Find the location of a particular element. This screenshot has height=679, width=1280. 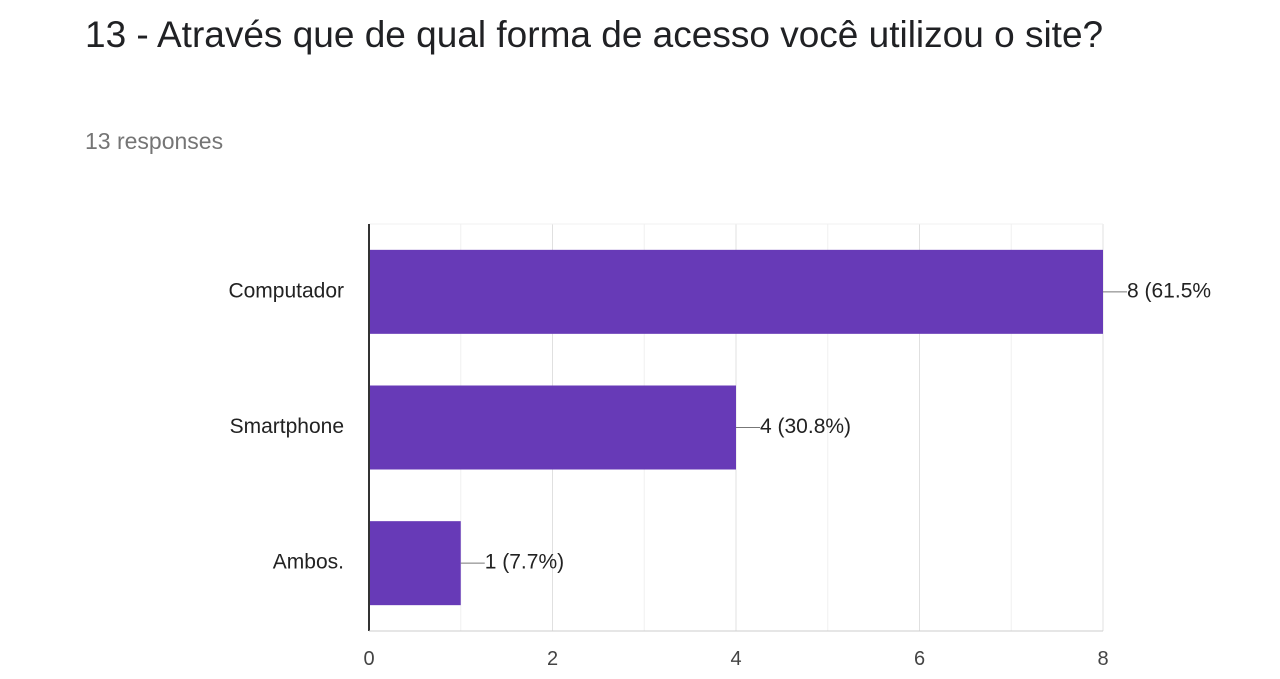

data-label: 4 (30.8%) is located at coordinates (805, 426).